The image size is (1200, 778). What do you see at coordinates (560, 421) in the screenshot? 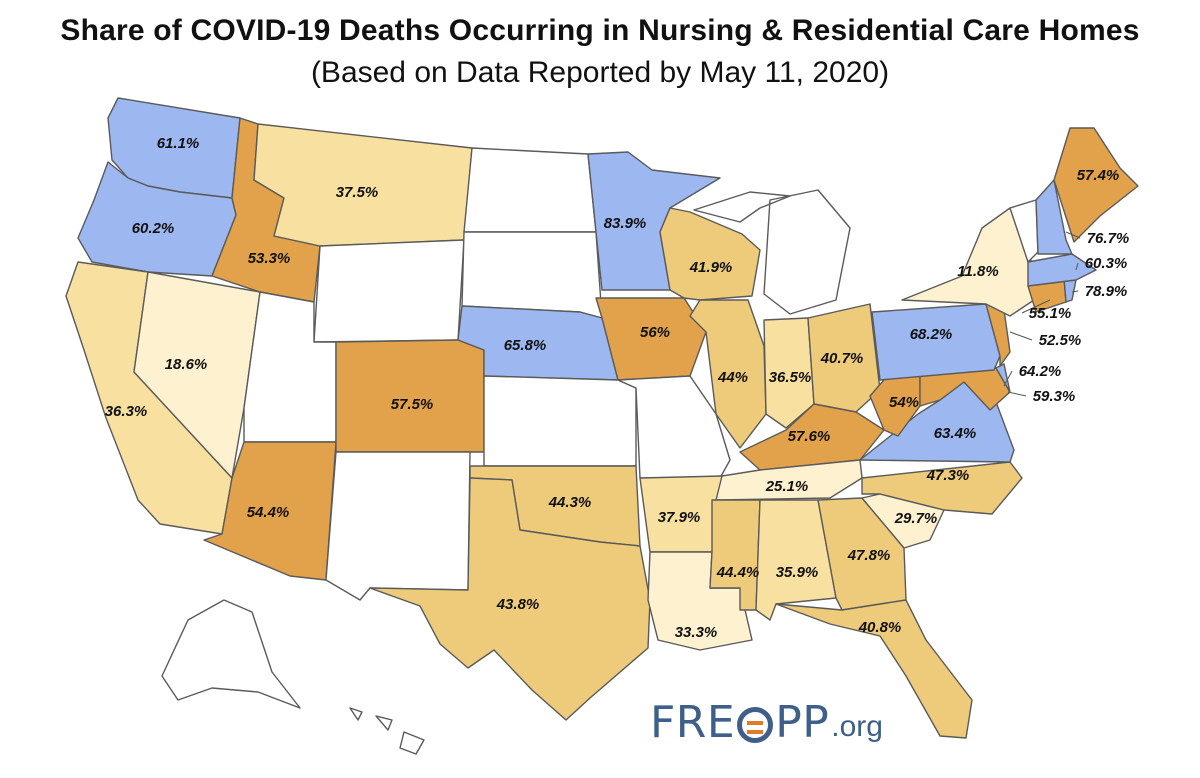
I see `state-ks` at bounding box center [560, 421].